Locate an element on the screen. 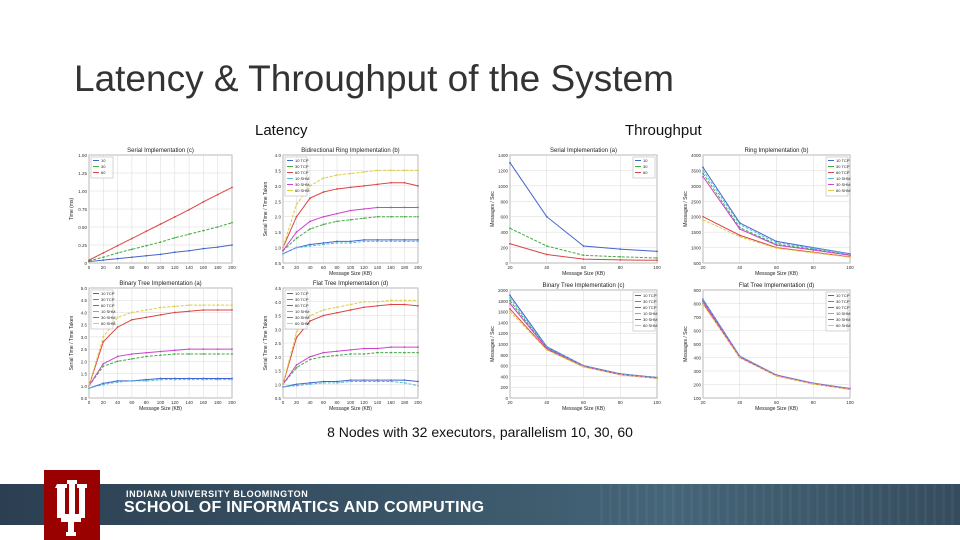 The width and height of the screenshot is (960, 540). chart-title: Ring Implementation (b) is located at coordinates (776, 151).